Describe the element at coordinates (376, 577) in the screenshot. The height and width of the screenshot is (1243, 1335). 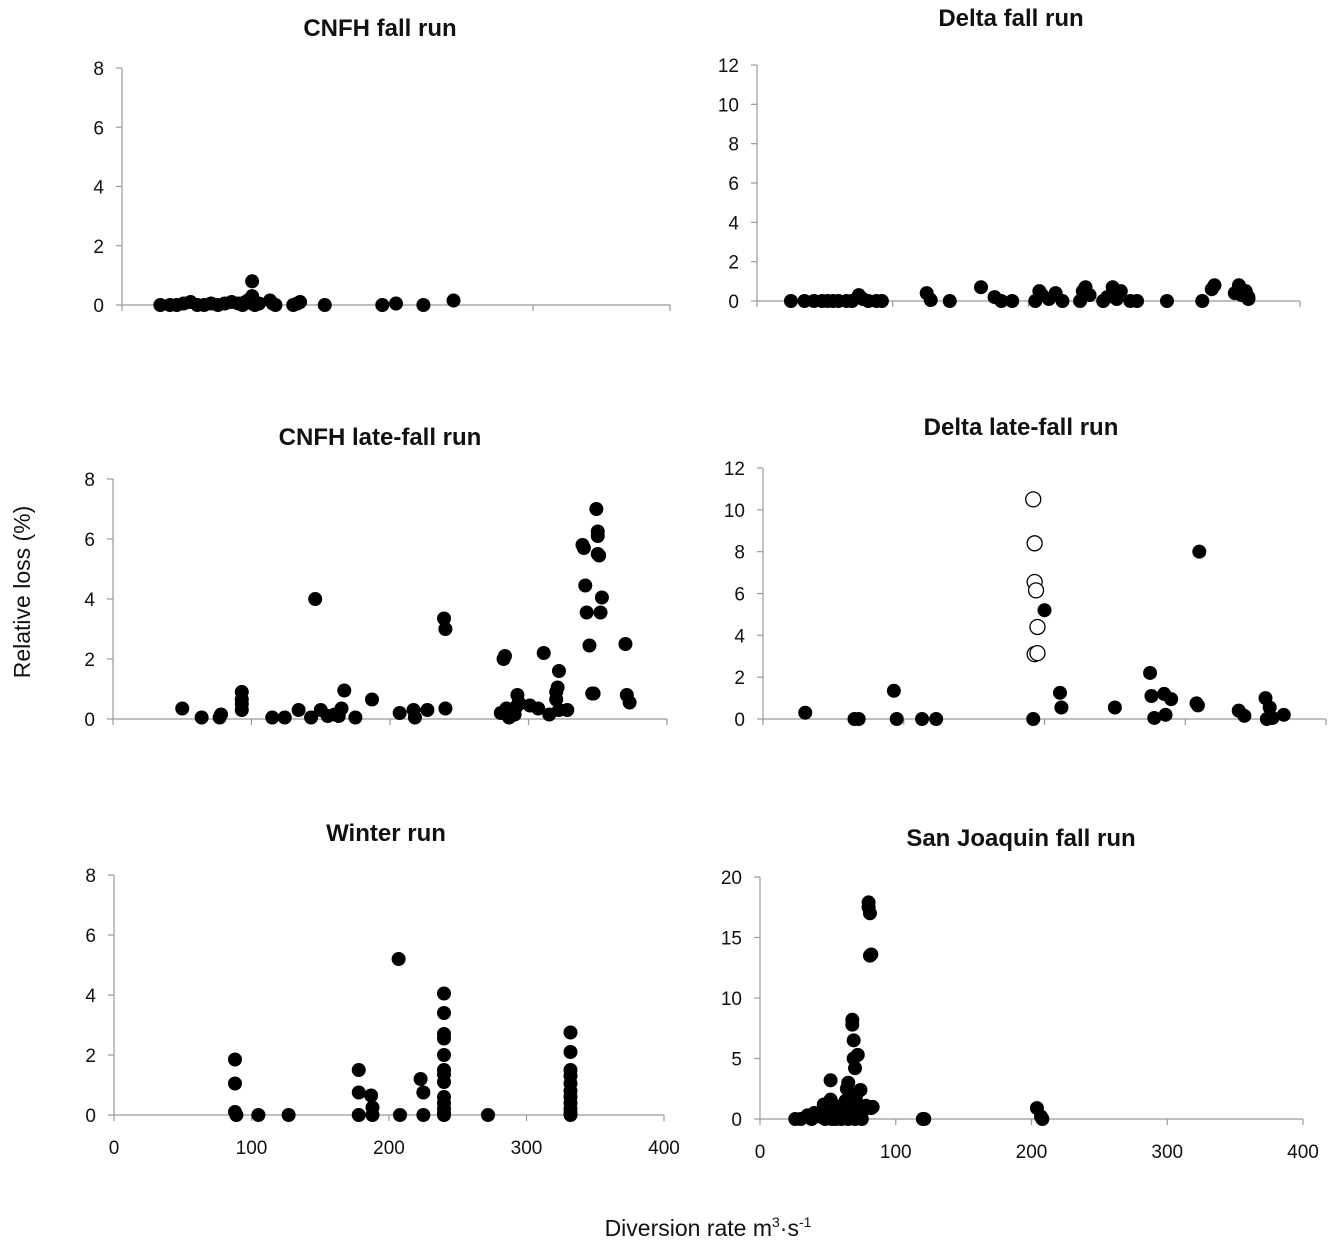
I see `panel-cnfh-late-fall: CNFH late-fall run 0 2 4 6 8` at that location.